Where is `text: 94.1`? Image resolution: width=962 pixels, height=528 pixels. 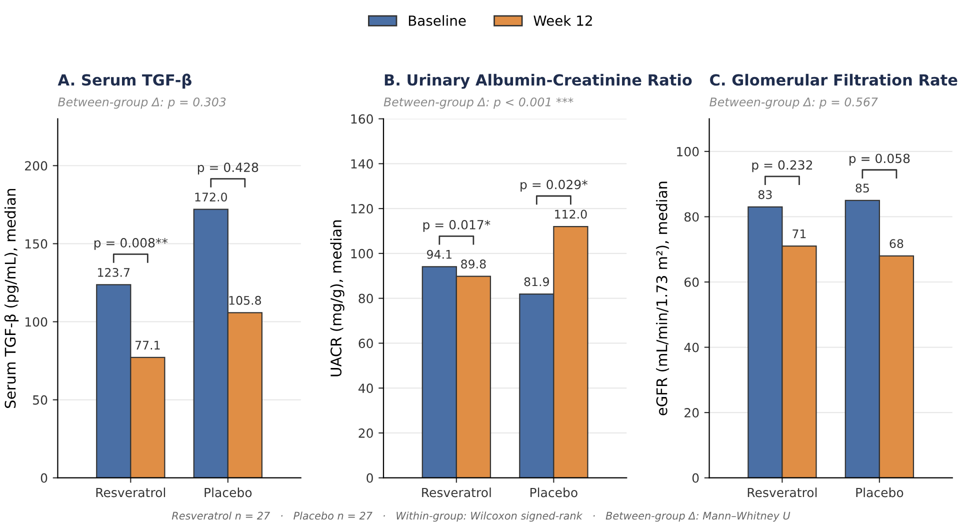 text: 94.1 is located at coordinates (439, 254).